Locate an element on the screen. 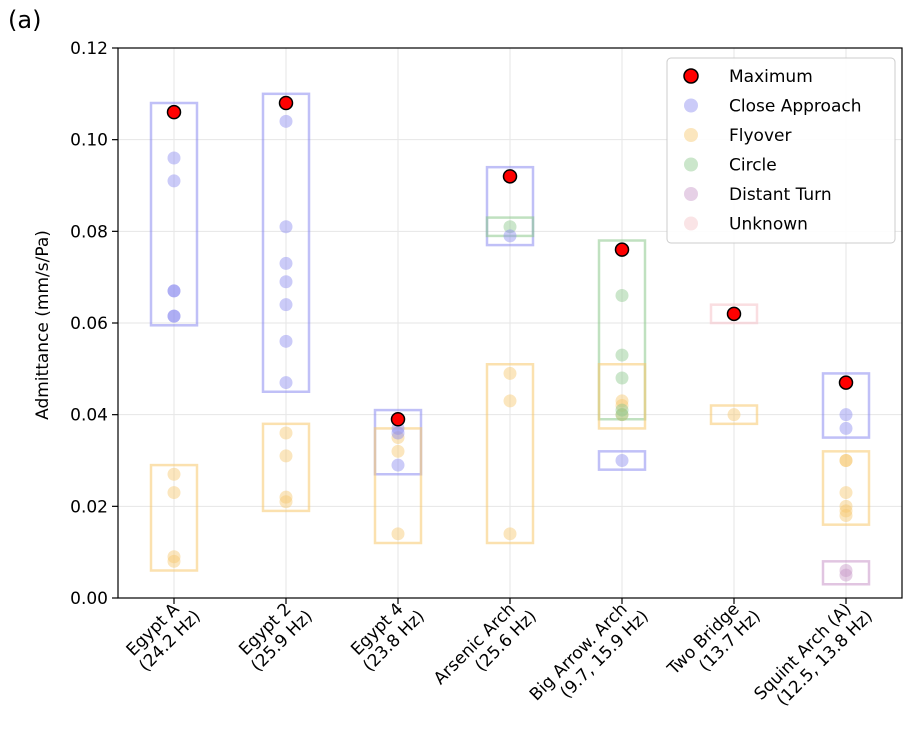 The image size is (903, 753). legend-label: Distant Turn is located at coordinates (780, 195).